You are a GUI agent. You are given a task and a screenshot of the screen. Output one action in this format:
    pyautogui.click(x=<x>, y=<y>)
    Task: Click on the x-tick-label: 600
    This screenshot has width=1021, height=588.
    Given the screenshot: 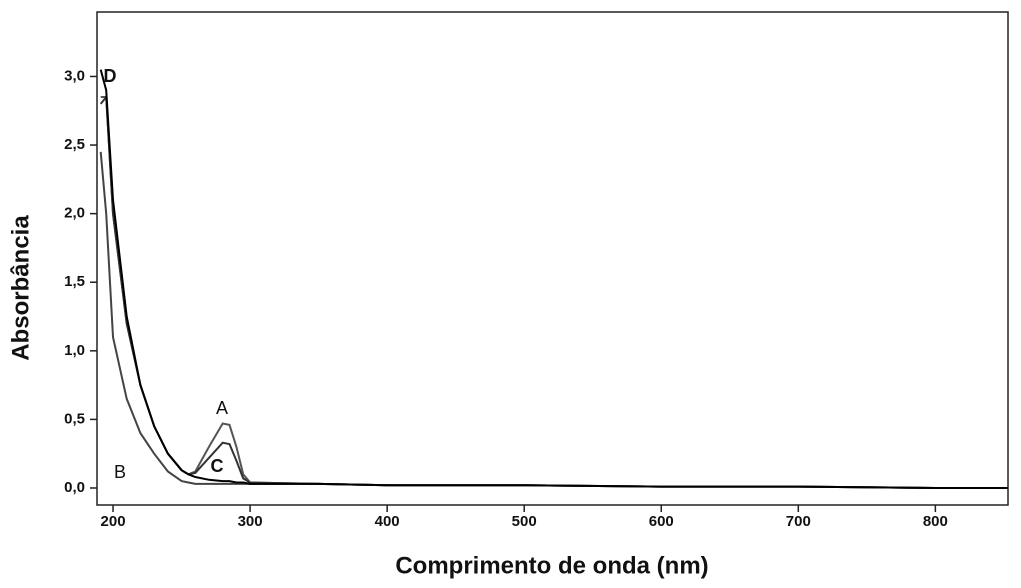 What is the action you would take?
    pyautogui.click(x=661, y=521)
    